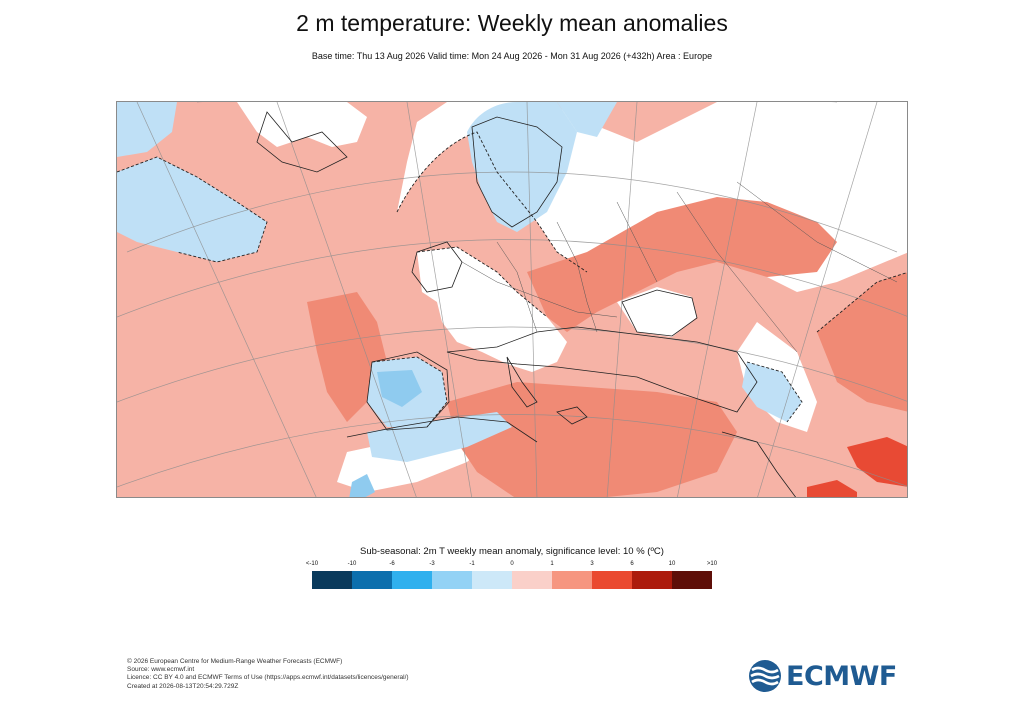 The width and height of the screenshot is (1024, 720). What do you see at coordinates (832, 488) in the screenshot?
I see `hot-region-south` at bounding box center [832, 488].